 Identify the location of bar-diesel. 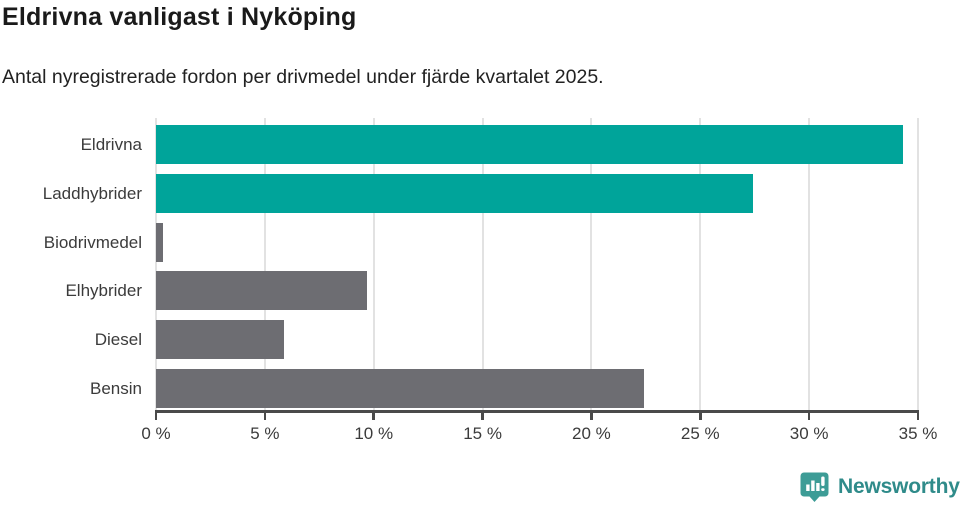
(220, 340).